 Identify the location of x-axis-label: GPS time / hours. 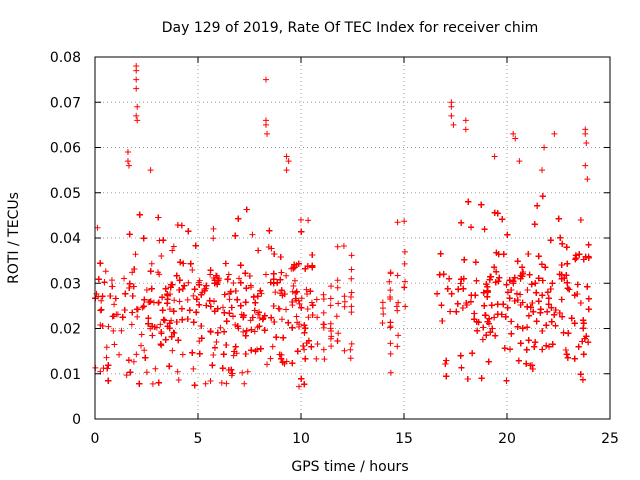
(349, 467).